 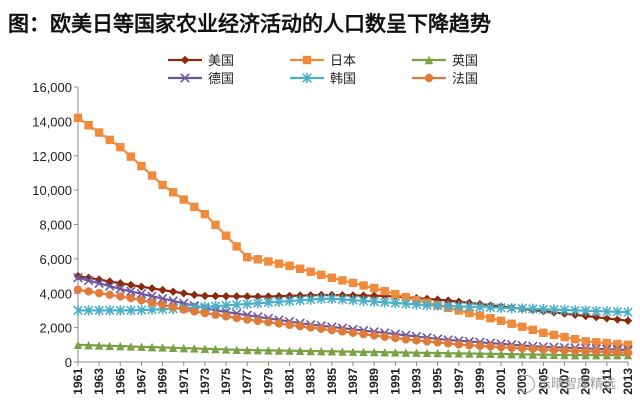 I want to click on y-tick-label: 4,000, so click(x=55, y=293).